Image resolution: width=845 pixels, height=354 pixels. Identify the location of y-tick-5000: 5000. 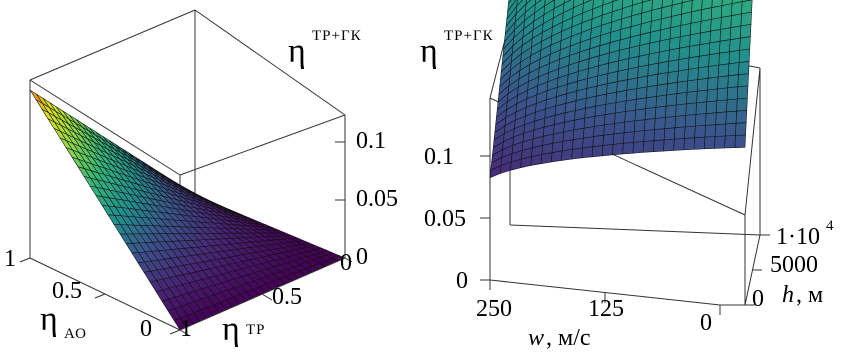
(794, 265).